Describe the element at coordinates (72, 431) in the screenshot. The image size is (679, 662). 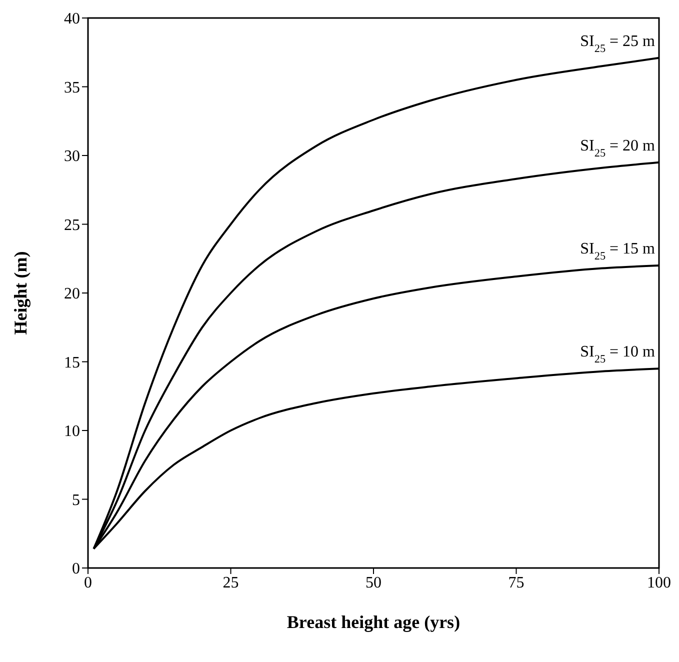
I see `y-tick-label: 10` at that location.